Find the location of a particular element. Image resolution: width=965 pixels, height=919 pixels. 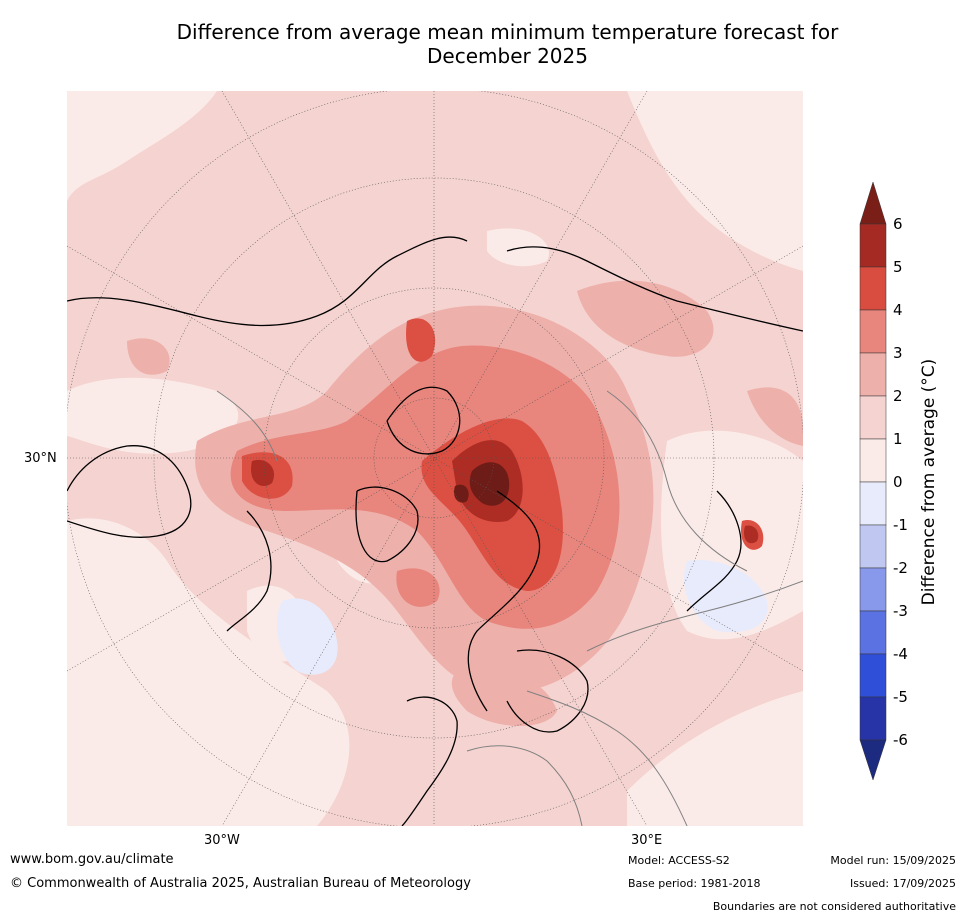

colorbar-tick-label: 4 is located at coordinates (898, 310).